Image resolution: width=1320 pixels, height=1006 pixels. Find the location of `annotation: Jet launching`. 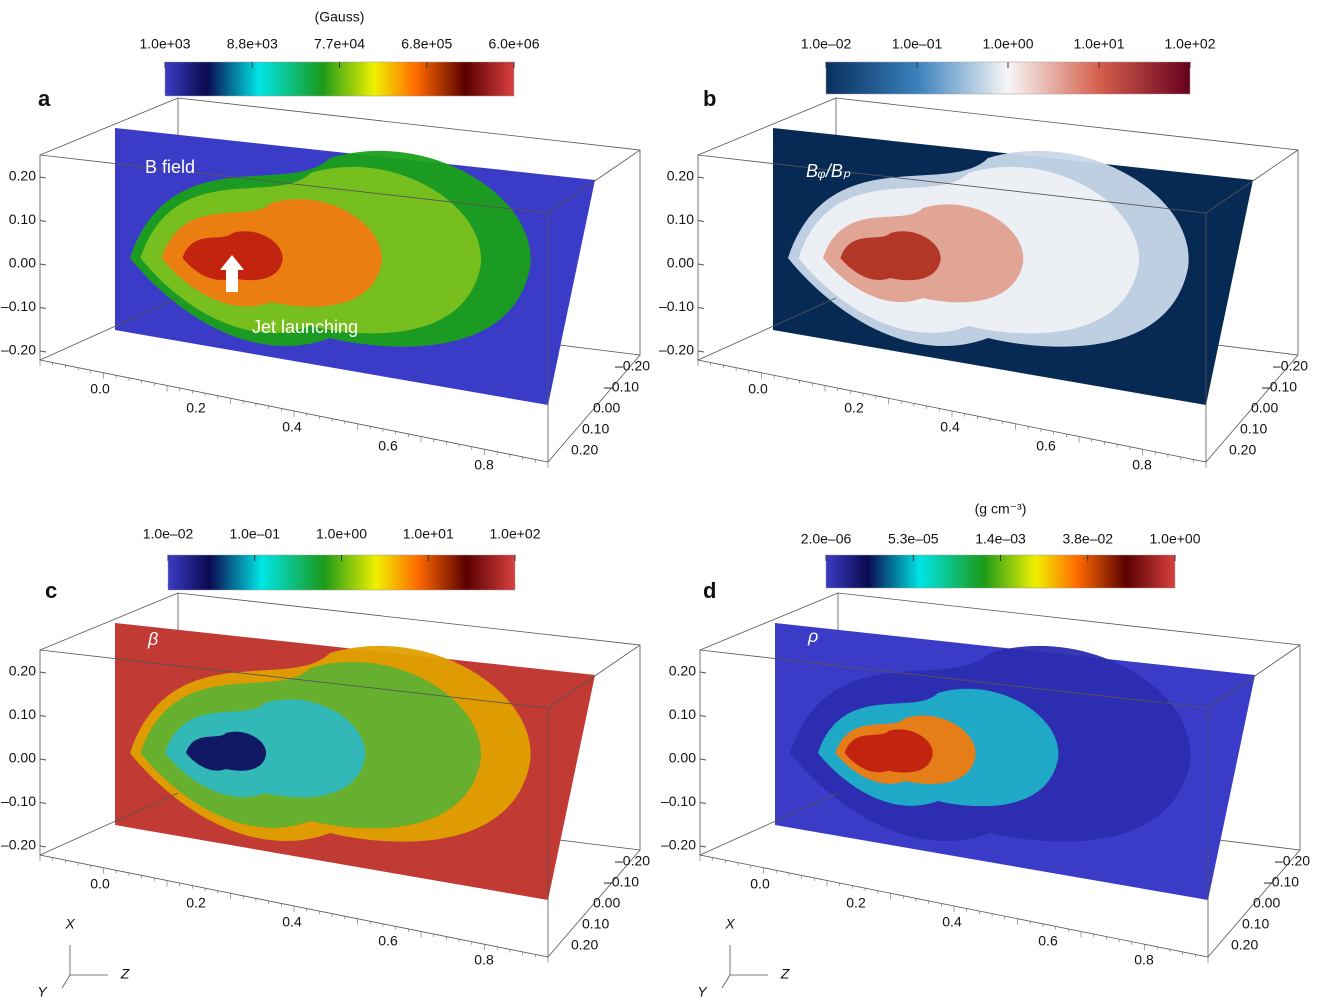

annotation: Jet launching is located at coordinates (305, 327).